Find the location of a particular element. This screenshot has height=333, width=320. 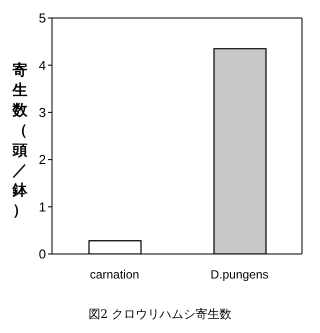

y-tick-label: 4 is located at coordinates (42, 65).